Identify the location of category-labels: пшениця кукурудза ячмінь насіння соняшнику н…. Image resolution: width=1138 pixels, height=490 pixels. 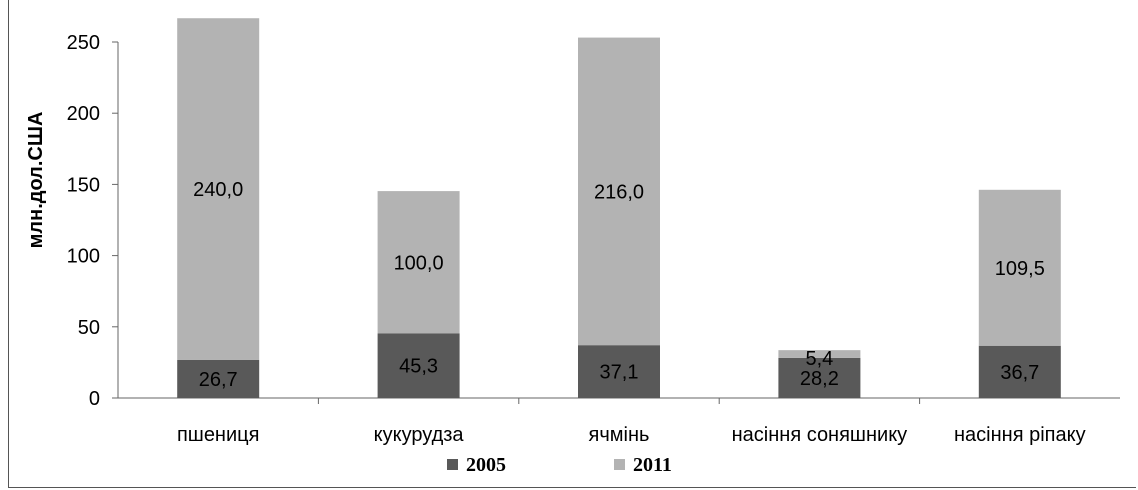
(631, 435).